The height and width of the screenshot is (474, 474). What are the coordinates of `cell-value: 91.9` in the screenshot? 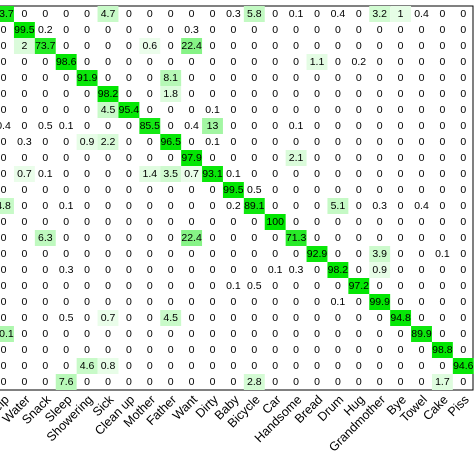 It's located at (87, 78).